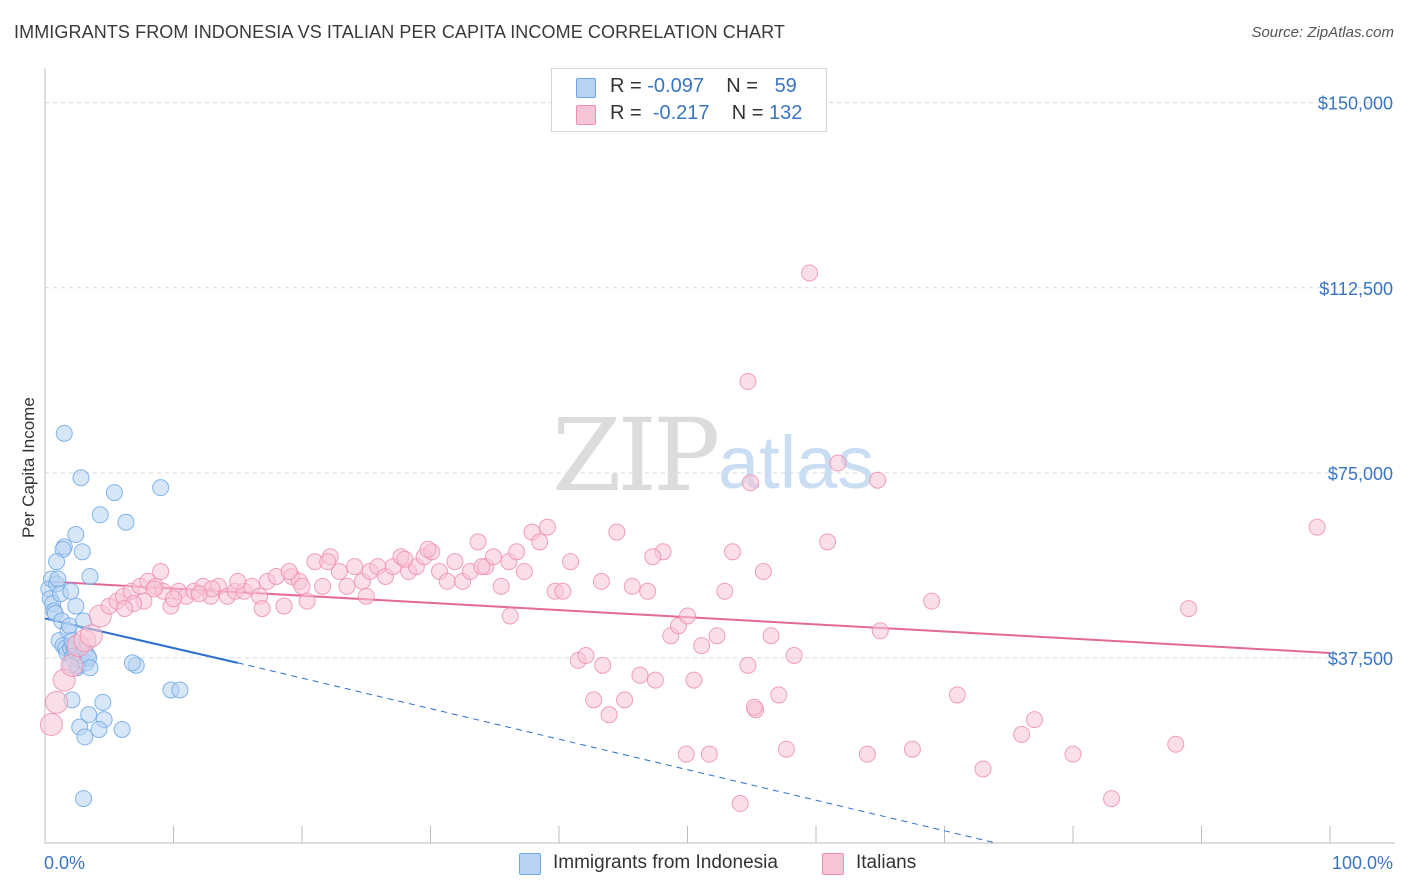  What do you see at coordinates (689, 100) in the screenshot?
I see `correlation-legend: R = -0.097 N = 59 R = -0.217 N = 132` at bounding box center [689, 100].